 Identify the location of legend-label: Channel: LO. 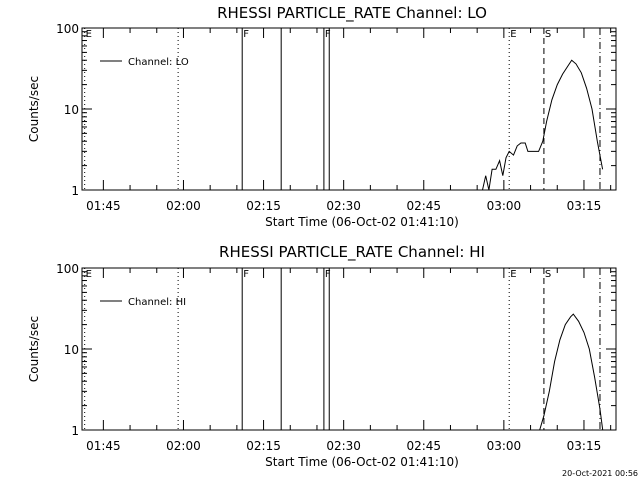
(158, 62).